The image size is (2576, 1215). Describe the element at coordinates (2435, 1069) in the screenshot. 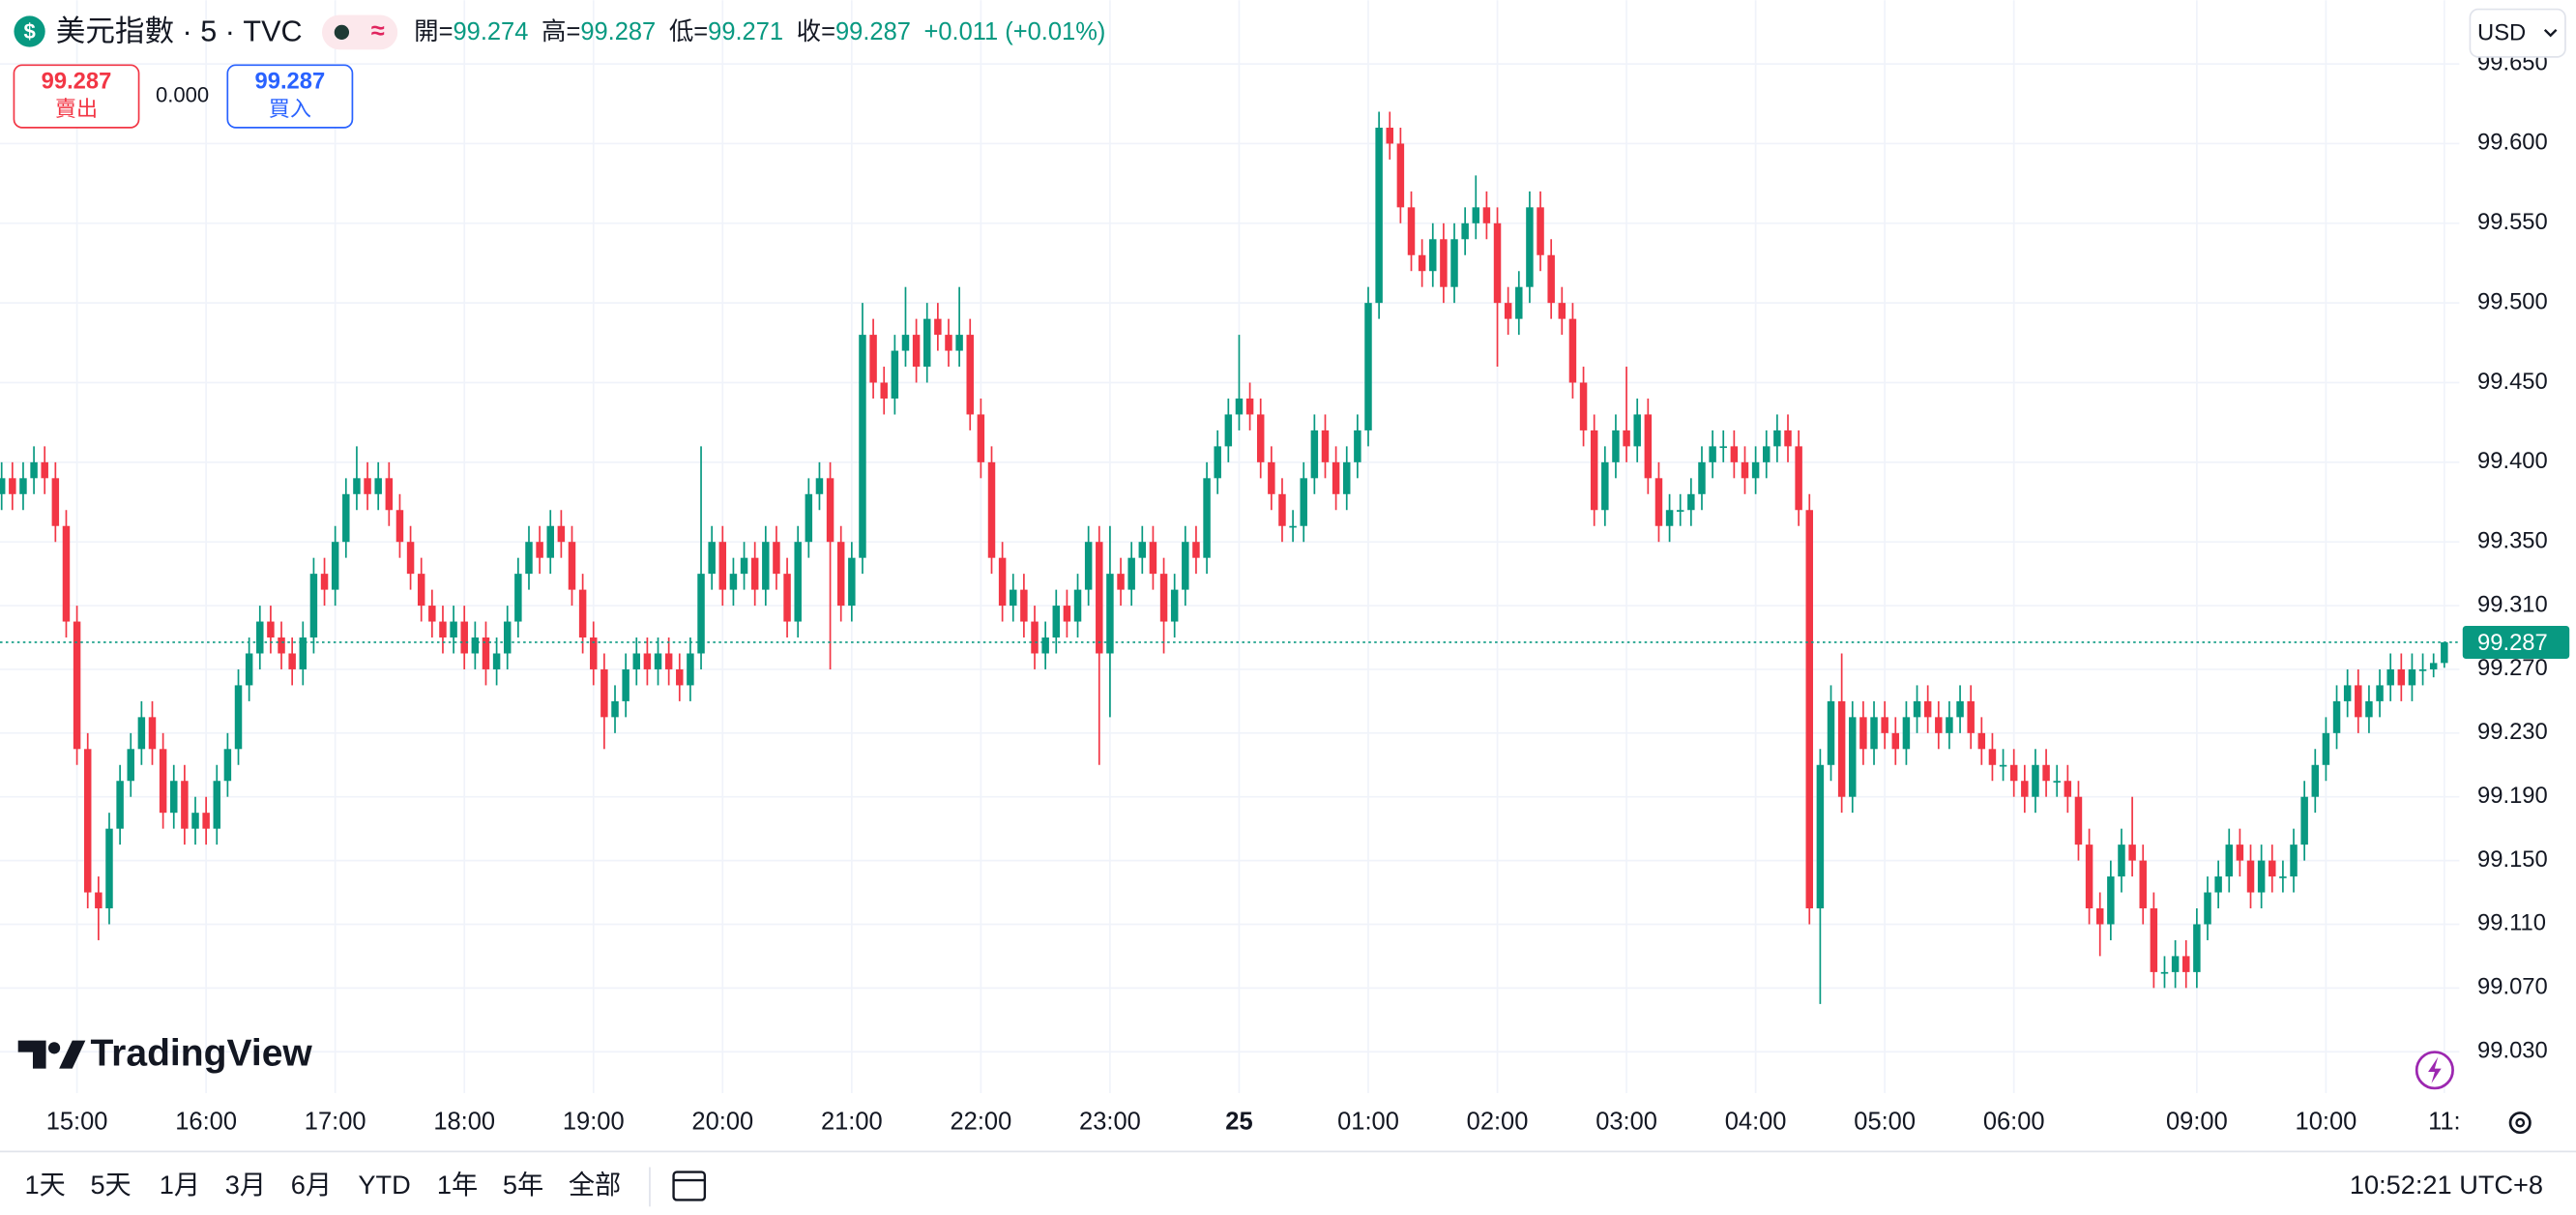

I see `alert-icon` at that location.